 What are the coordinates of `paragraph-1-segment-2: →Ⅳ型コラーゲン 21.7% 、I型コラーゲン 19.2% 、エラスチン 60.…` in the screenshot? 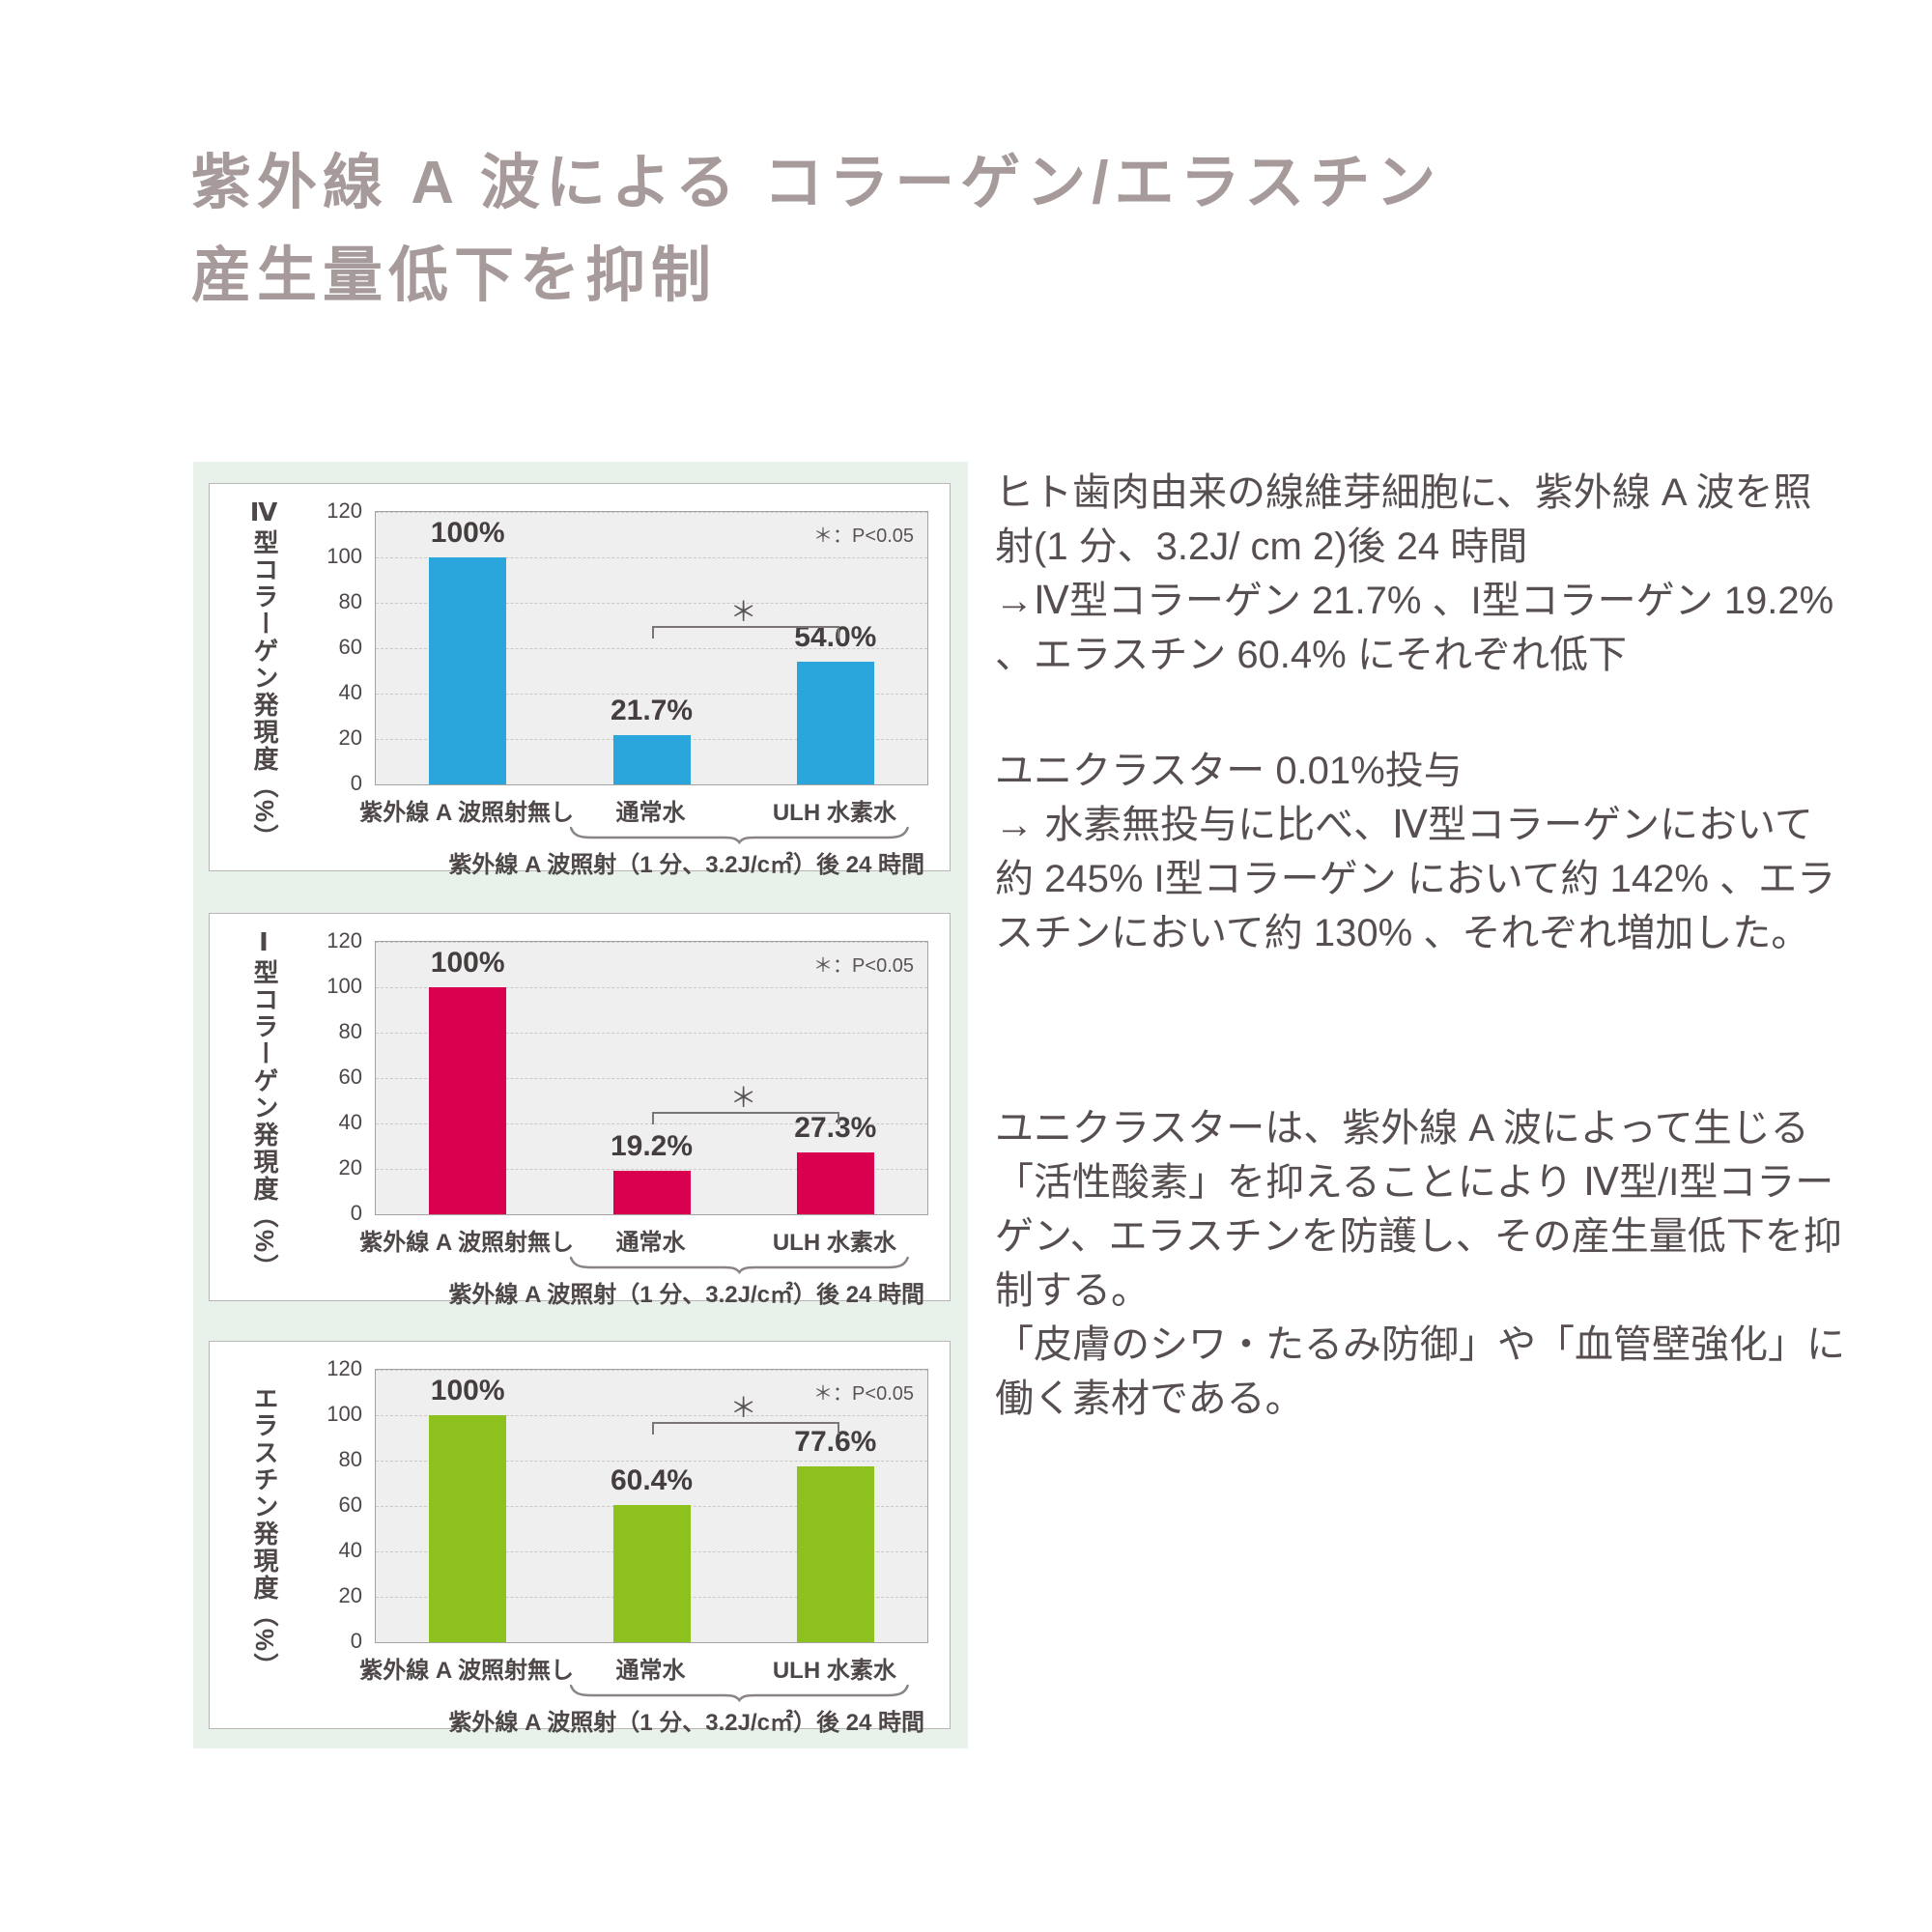 It's located at (1414, 628).